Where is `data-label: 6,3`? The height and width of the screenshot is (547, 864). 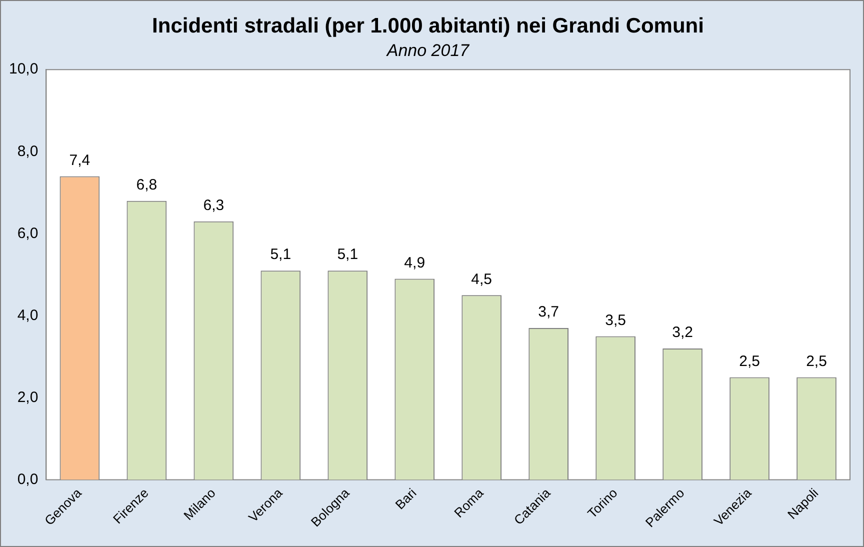 data-label: 6,3 is located at coordinates (213, 205).